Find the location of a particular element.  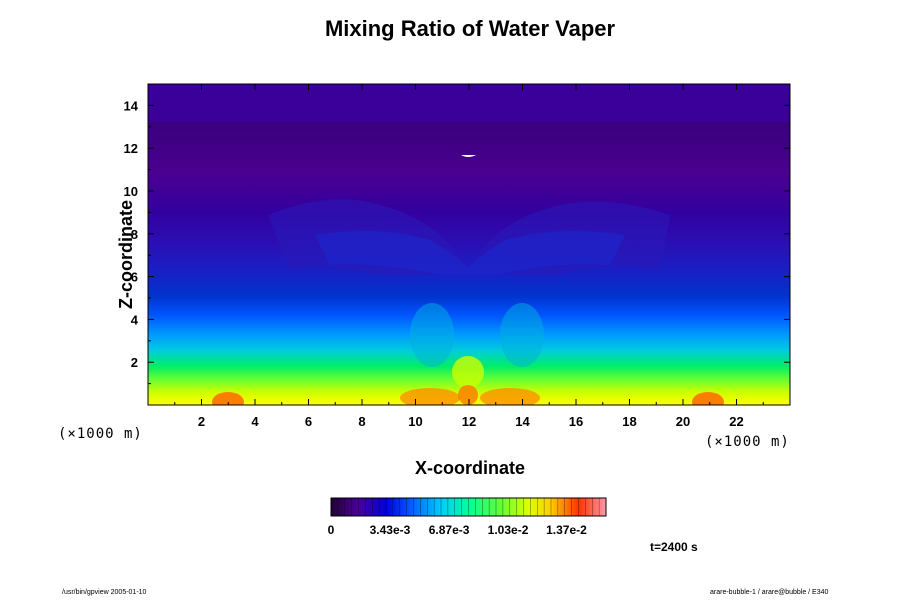

x-unit-label: (×1000 m) is located at coordinates (747, 442).